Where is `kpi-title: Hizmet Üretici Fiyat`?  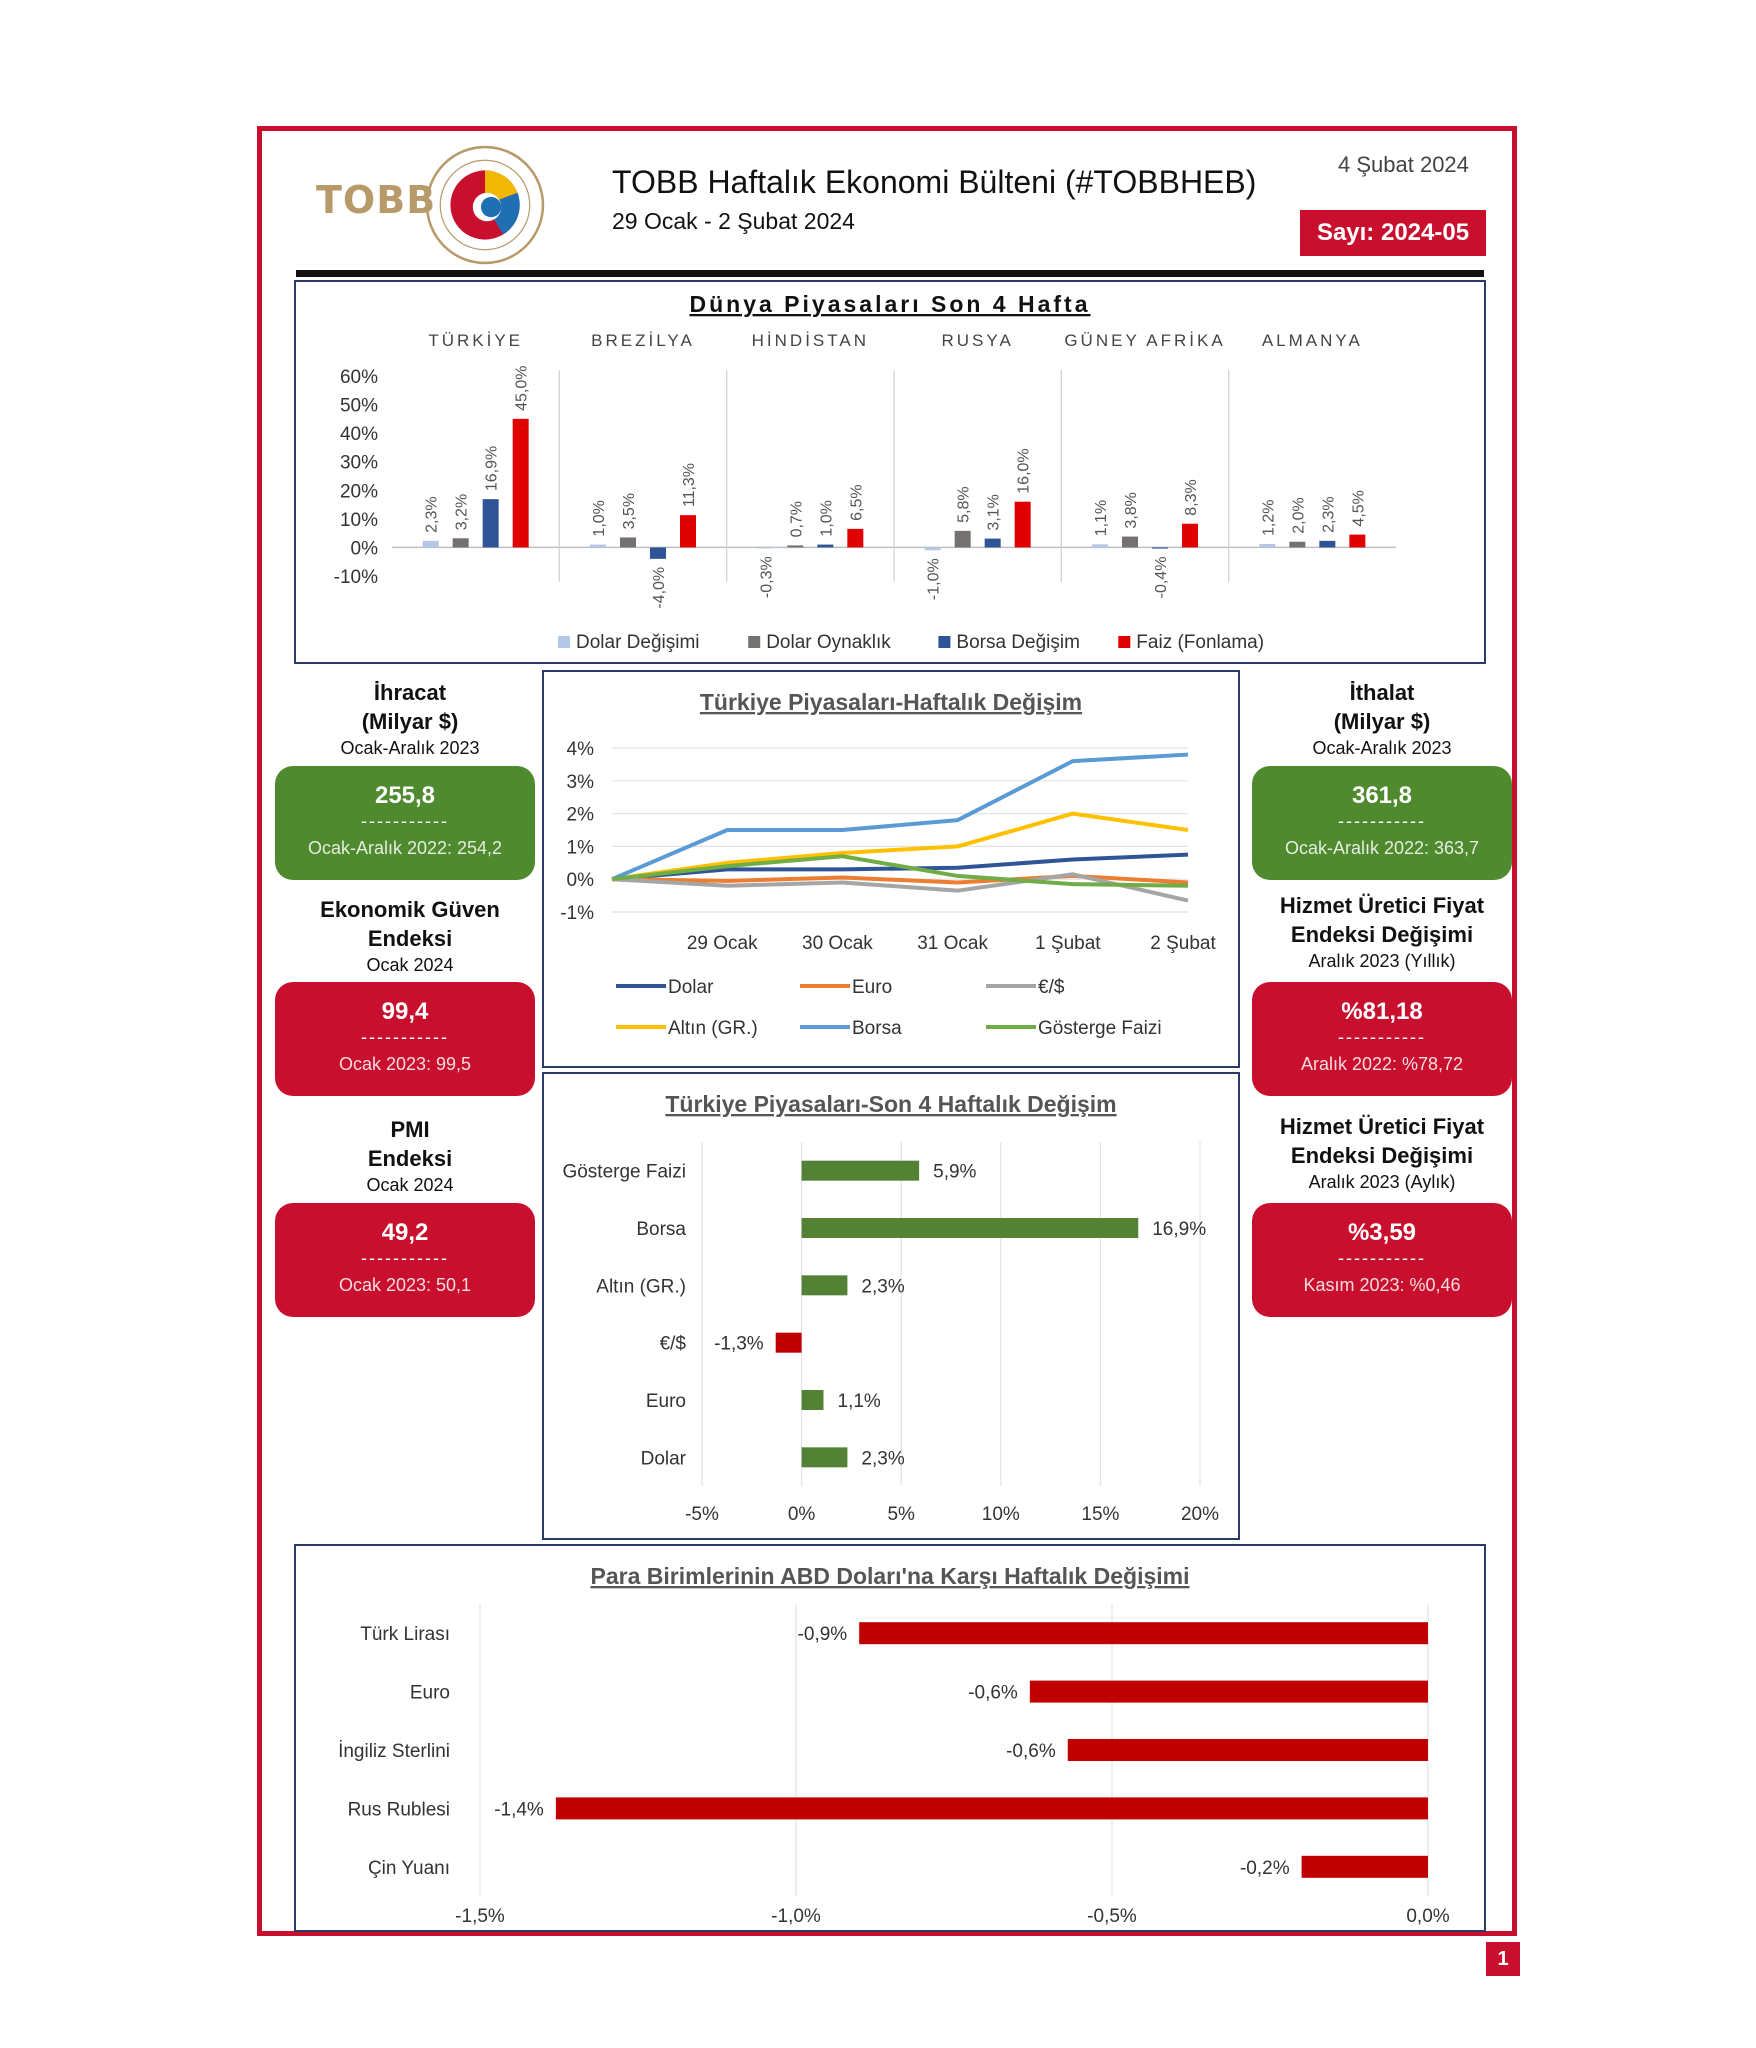 kpi-title: Hizmet Üretici Fiyat is located at coordinates (1382, 1126).